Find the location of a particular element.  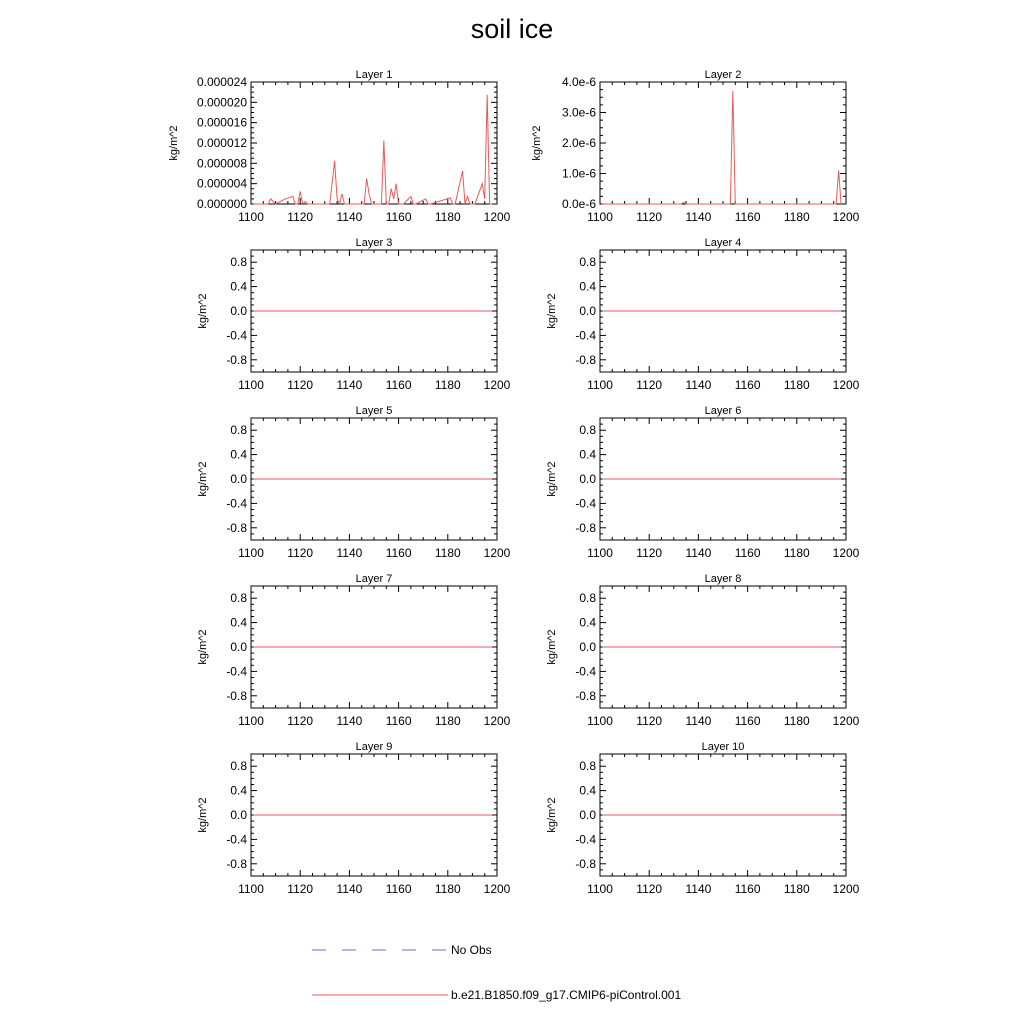

y-tick-label: 0.0e-6 is located at coordinates (579, 204).